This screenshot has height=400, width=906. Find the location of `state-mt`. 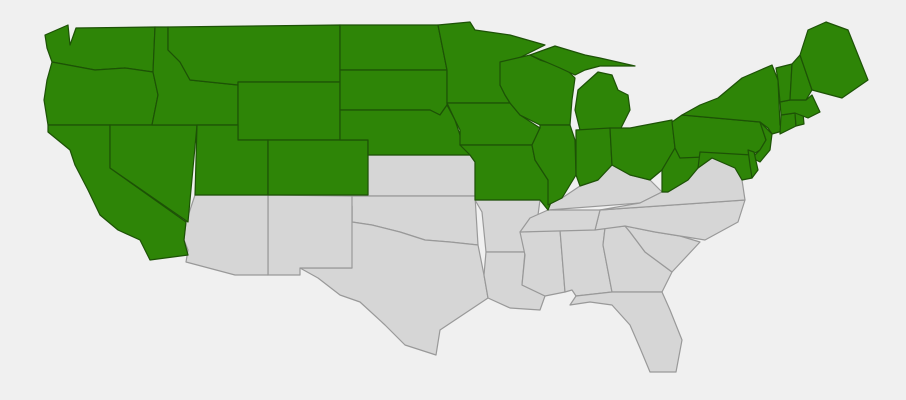

state-mt is located at coordinates (254, 55).